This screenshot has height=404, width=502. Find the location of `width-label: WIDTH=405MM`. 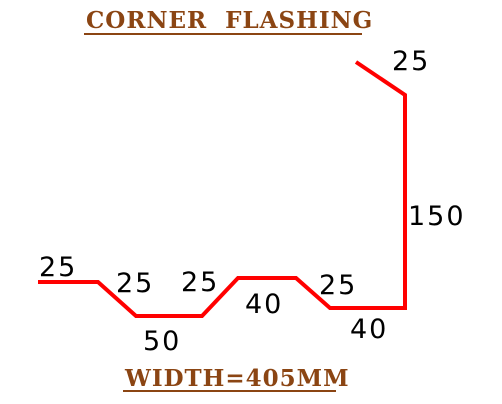

width-label: WIDTH=405MM is located at coordinates (237, 378).